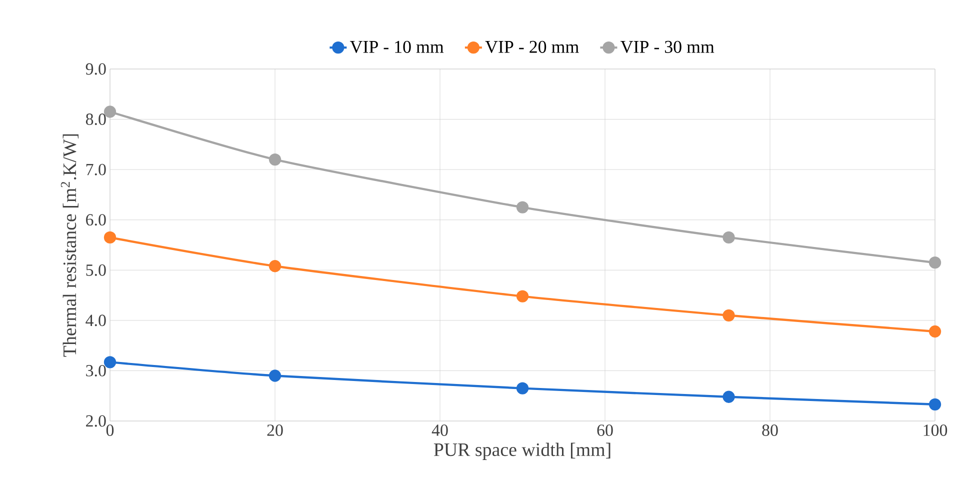 This screenshot has width=961, height=491. What do you see at coordinates (96, 120) in the screenshot?
I see `y-tick-label: 8.0` at bounding box center [96, 120].